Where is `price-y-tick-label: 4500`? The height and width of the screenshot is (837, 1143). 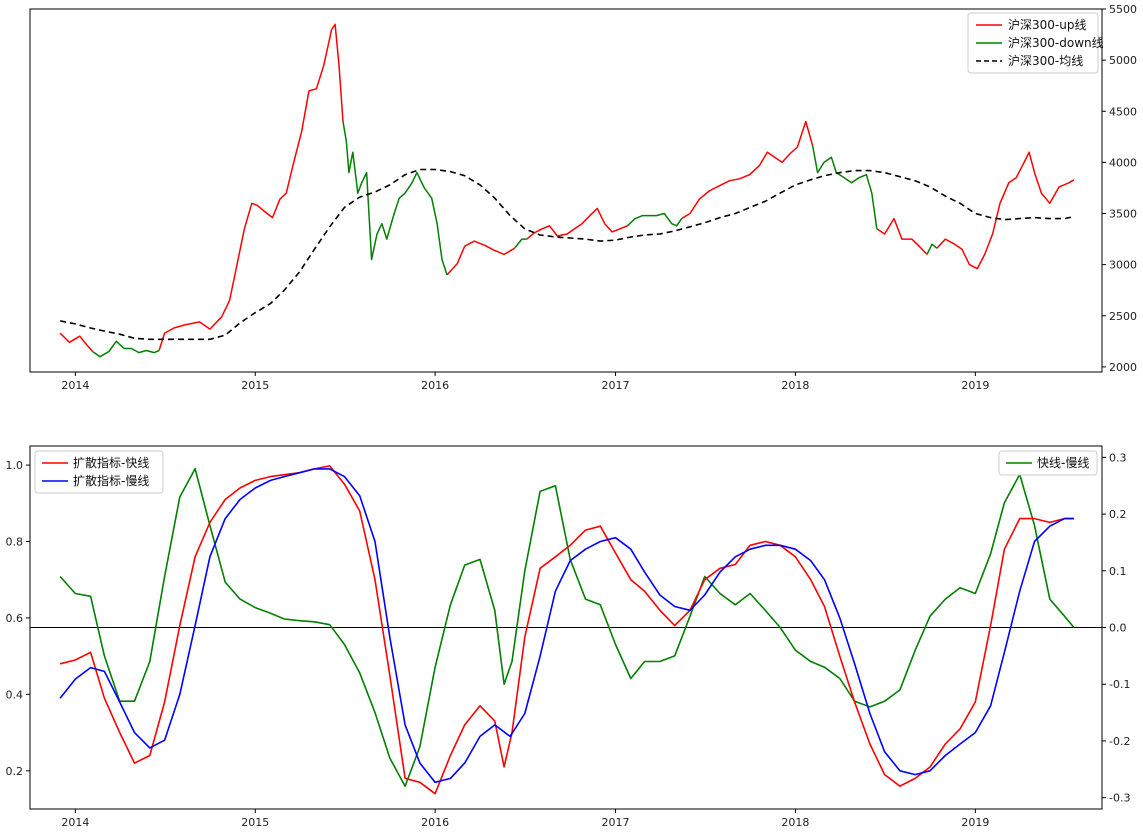 price-y-tick-label: 4500 is located at coordinates (1123, 111).